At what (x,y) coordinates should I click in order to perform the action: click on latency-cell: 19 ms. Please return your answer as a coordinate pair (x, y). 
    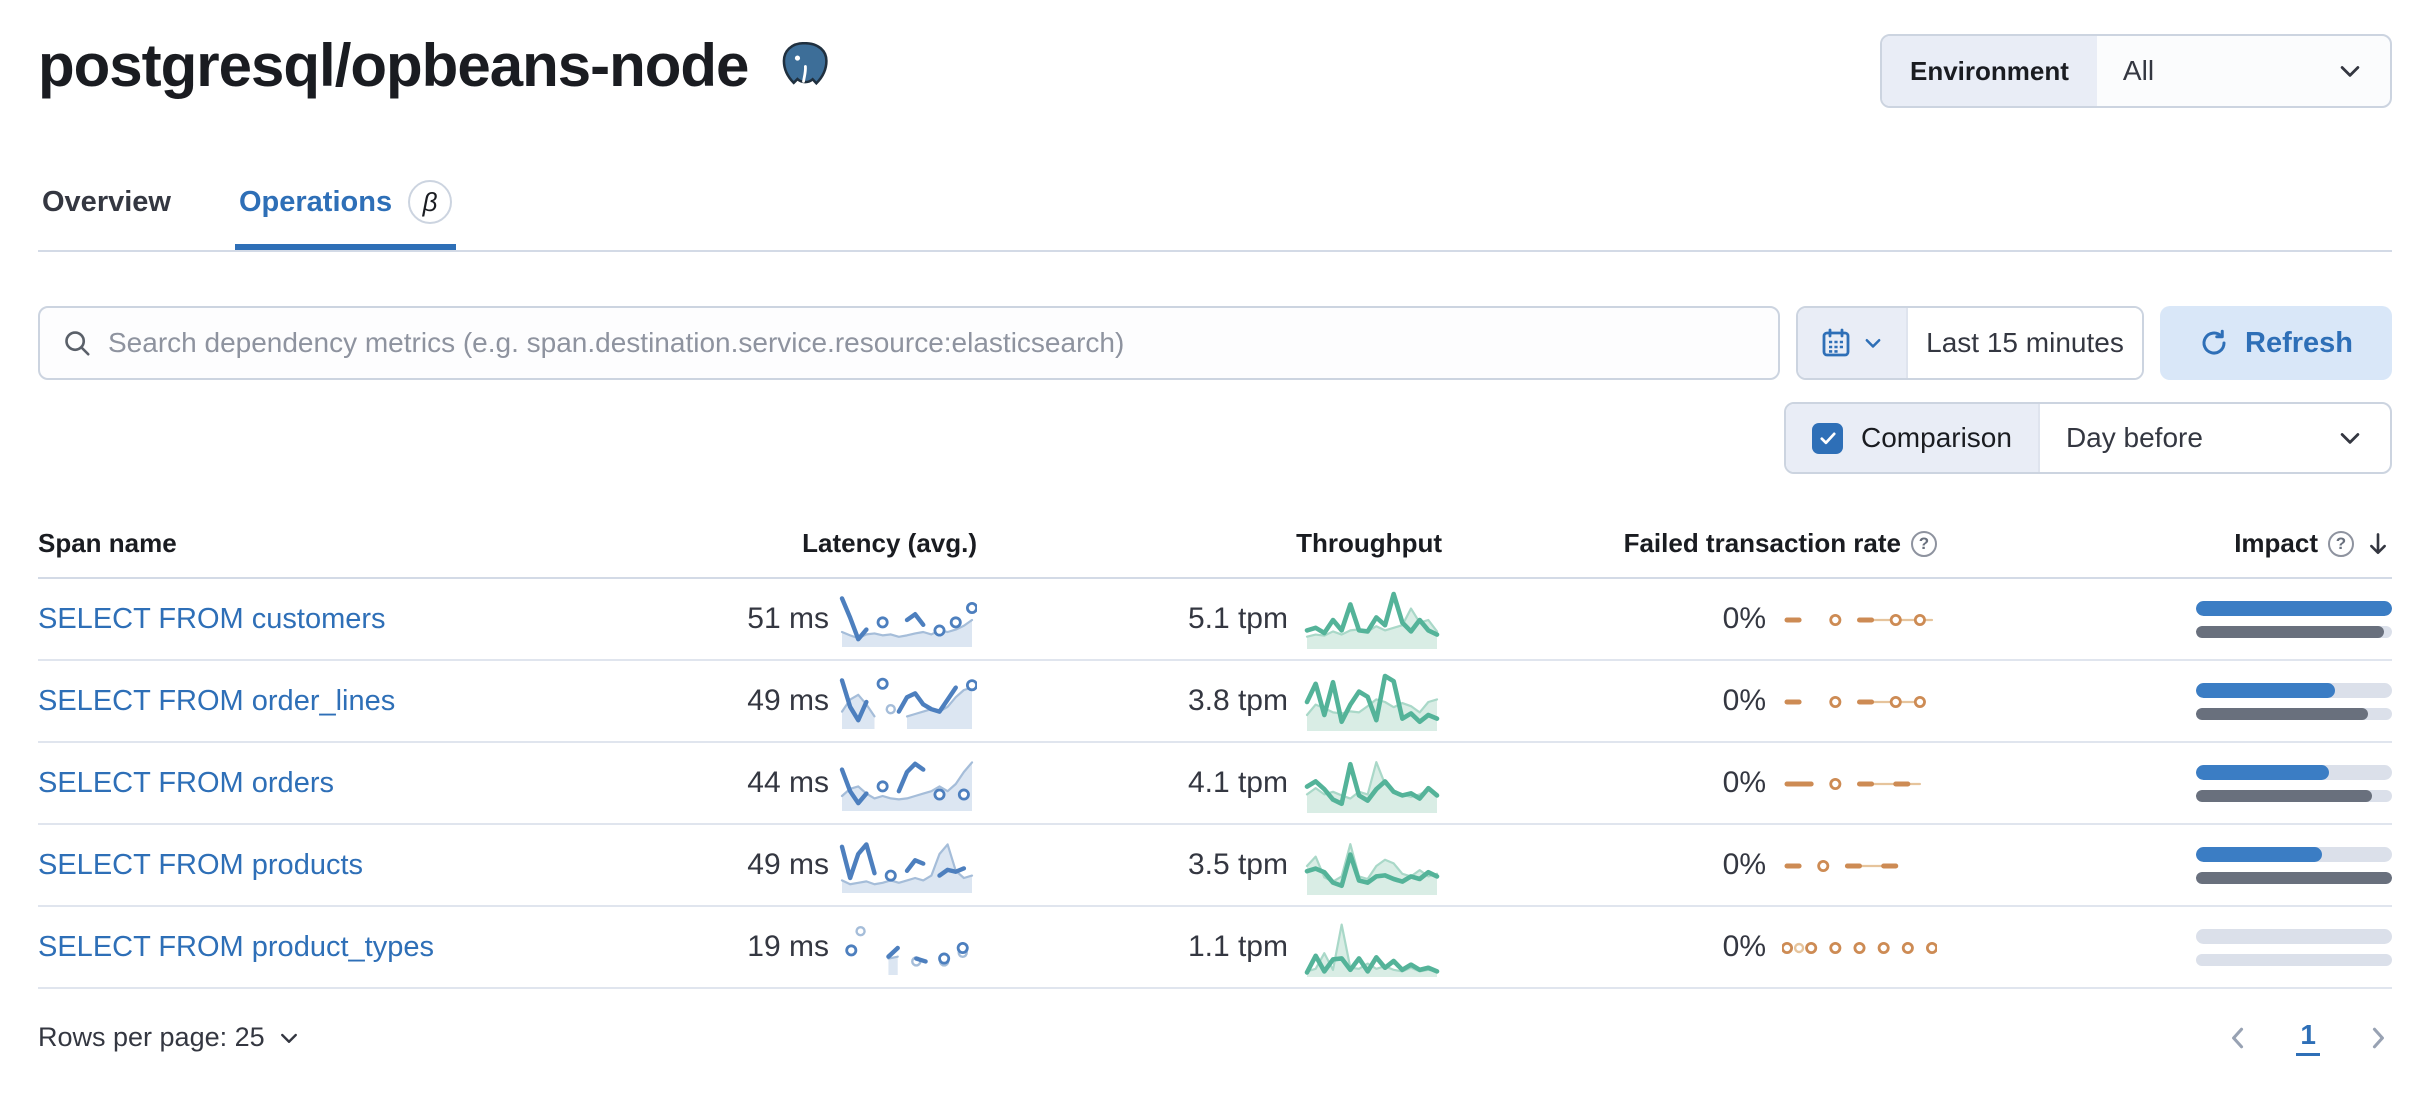
    Looking at the image, I should click on (767, 947).